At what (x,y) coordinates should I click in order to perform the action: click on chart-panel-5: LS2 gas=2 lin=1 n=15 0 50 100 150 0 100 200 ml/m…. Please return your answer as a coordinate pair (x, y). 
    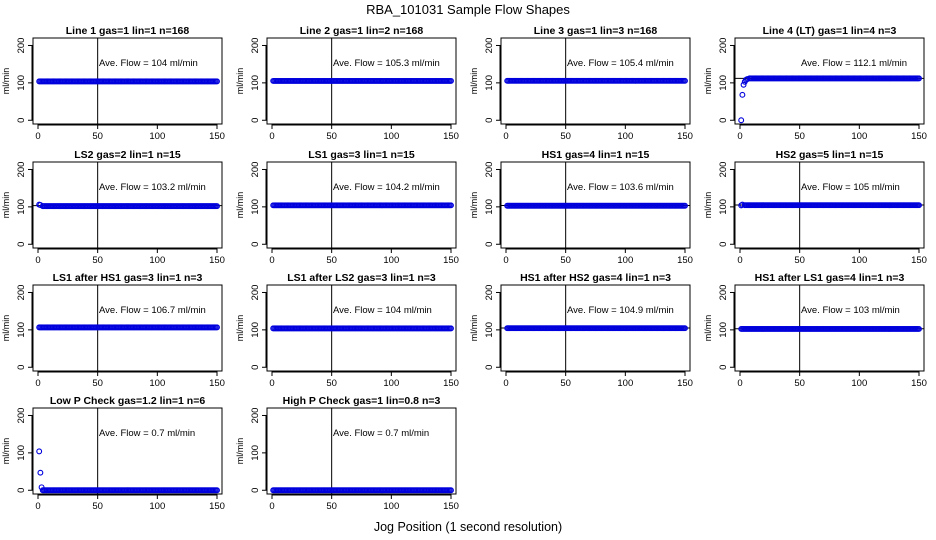
    Looking at the image, I should click on (113, 207).